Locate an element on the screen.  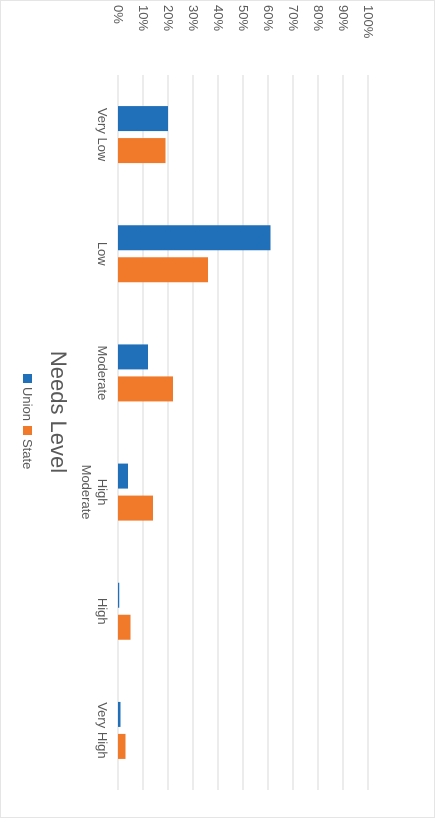
y-tick-label: 0% is located at coordinates (118, 14).